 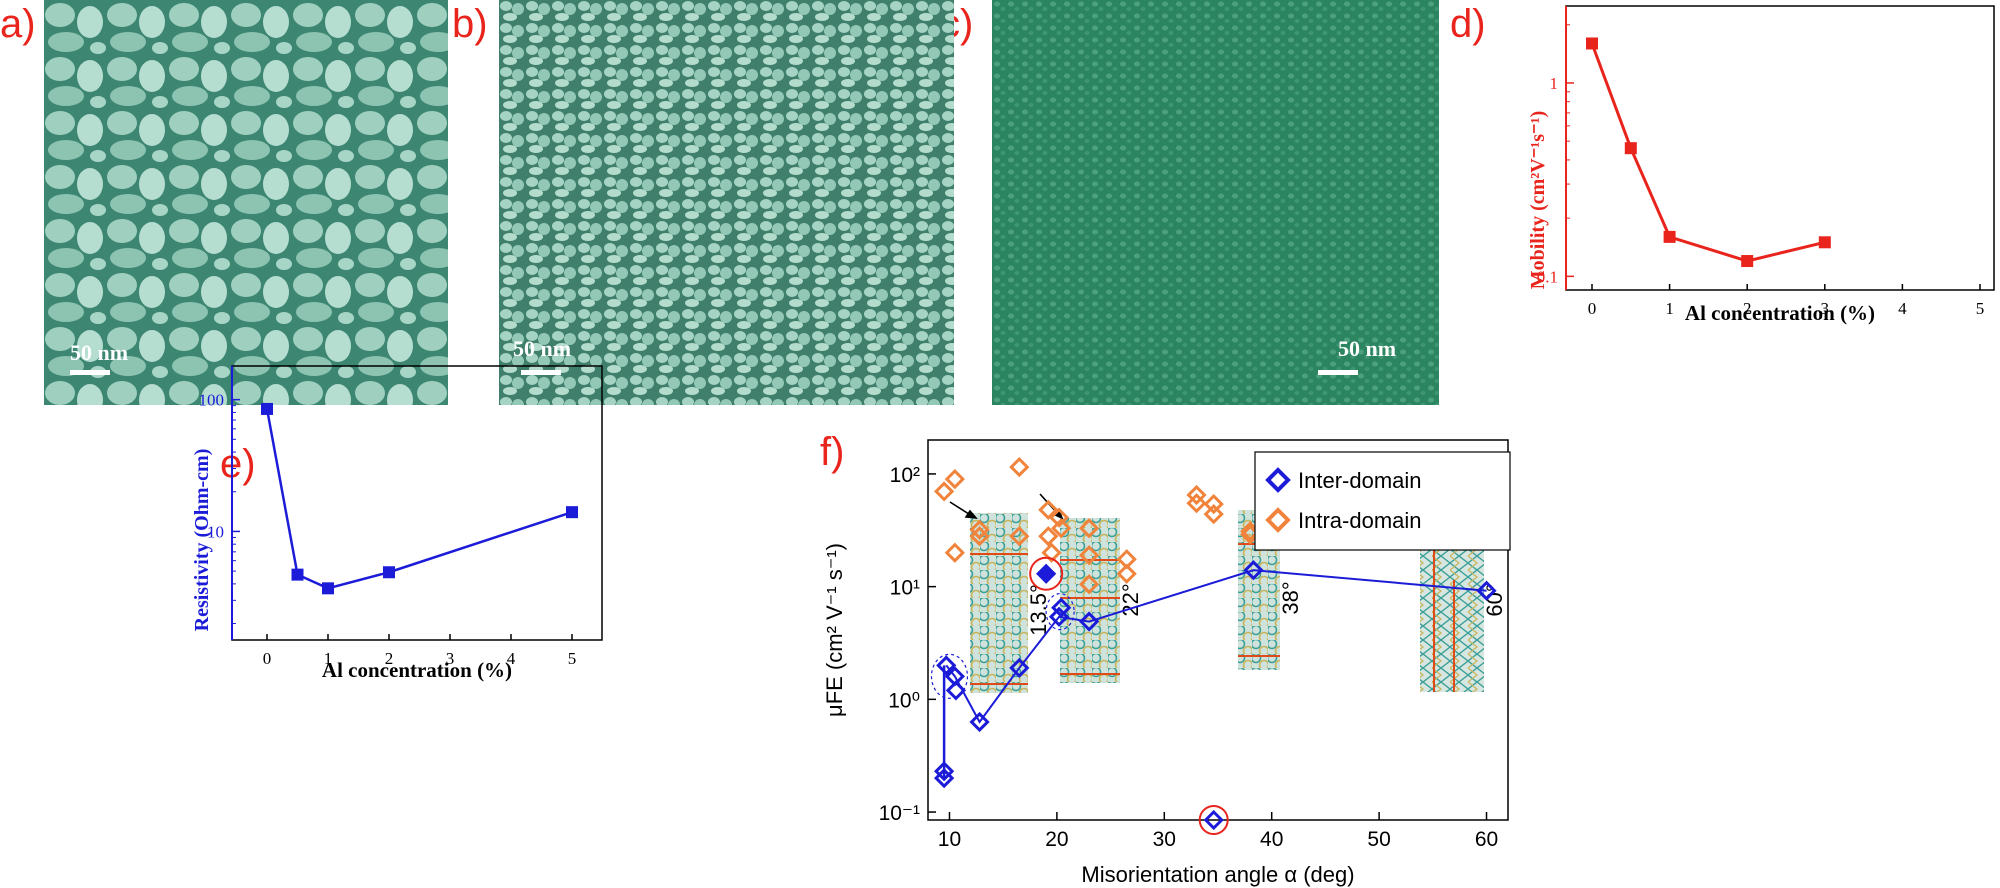 What do you see at coordinates (1290, 597) in the screenshot?
I see `inset-label-38: 38°` at bounding box center [1290, 597].